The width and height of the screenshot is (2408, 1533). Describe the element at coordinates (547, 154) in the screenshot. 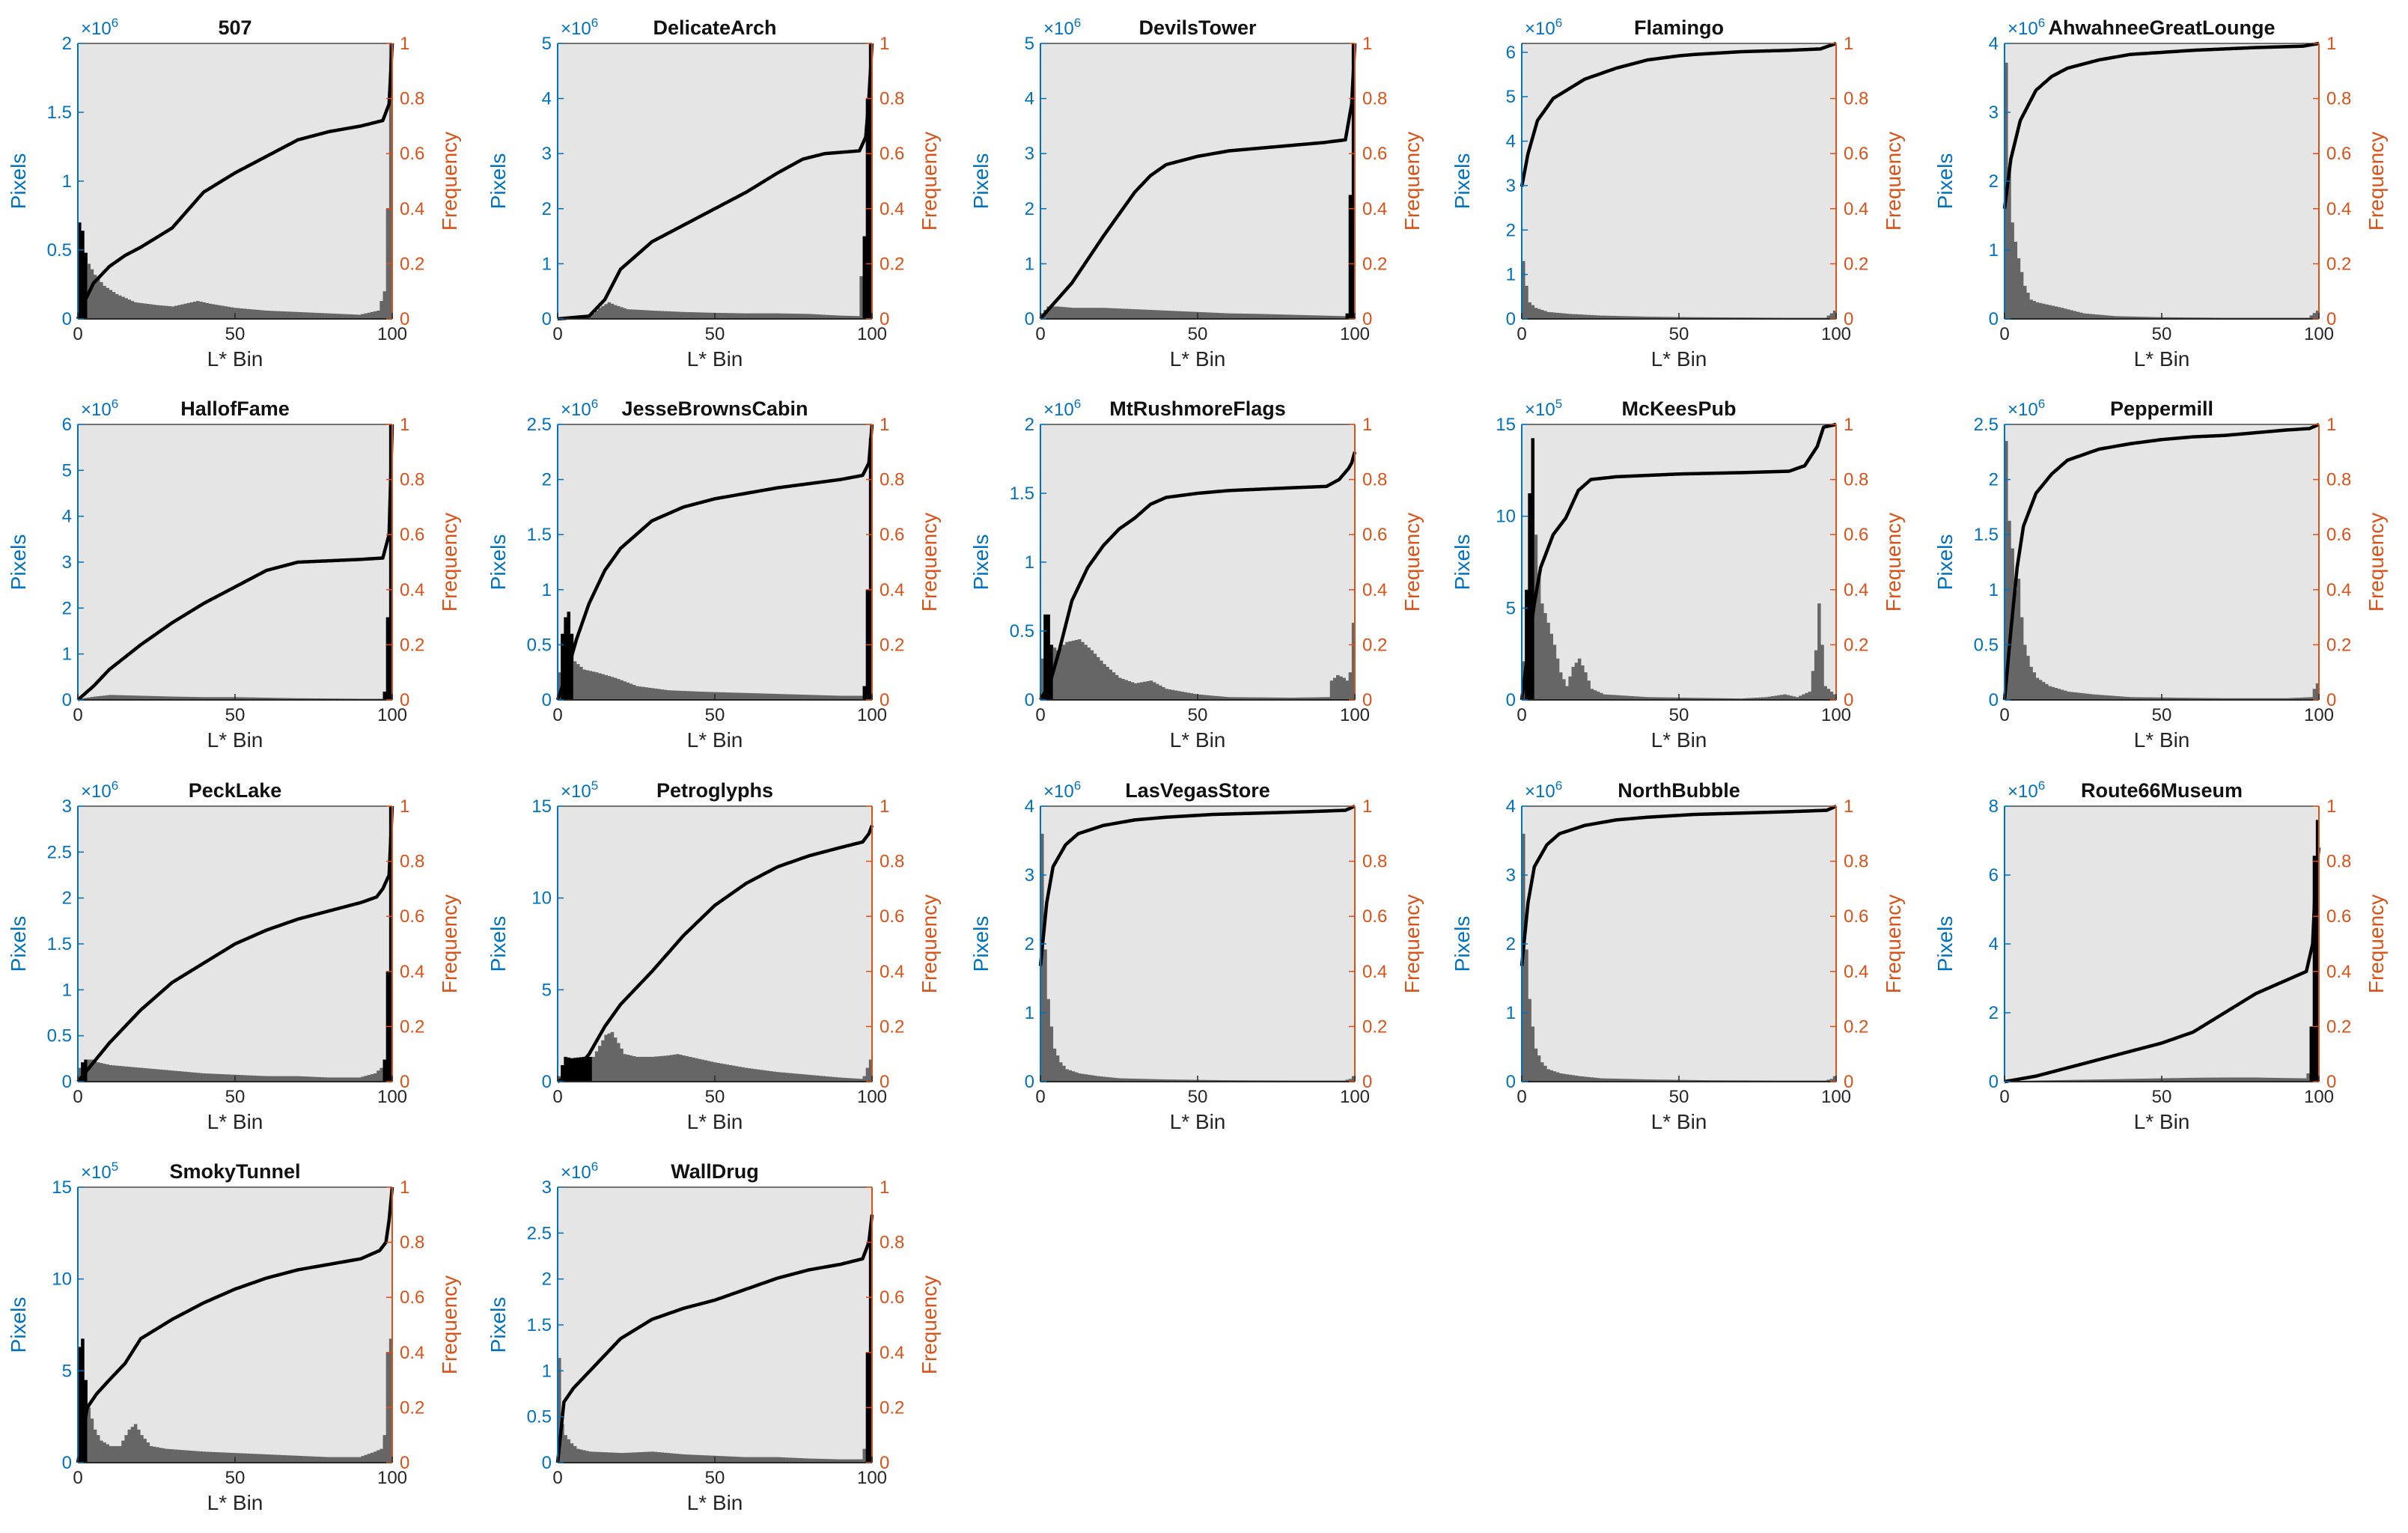

I see `left-tick-label: 3` at that location.